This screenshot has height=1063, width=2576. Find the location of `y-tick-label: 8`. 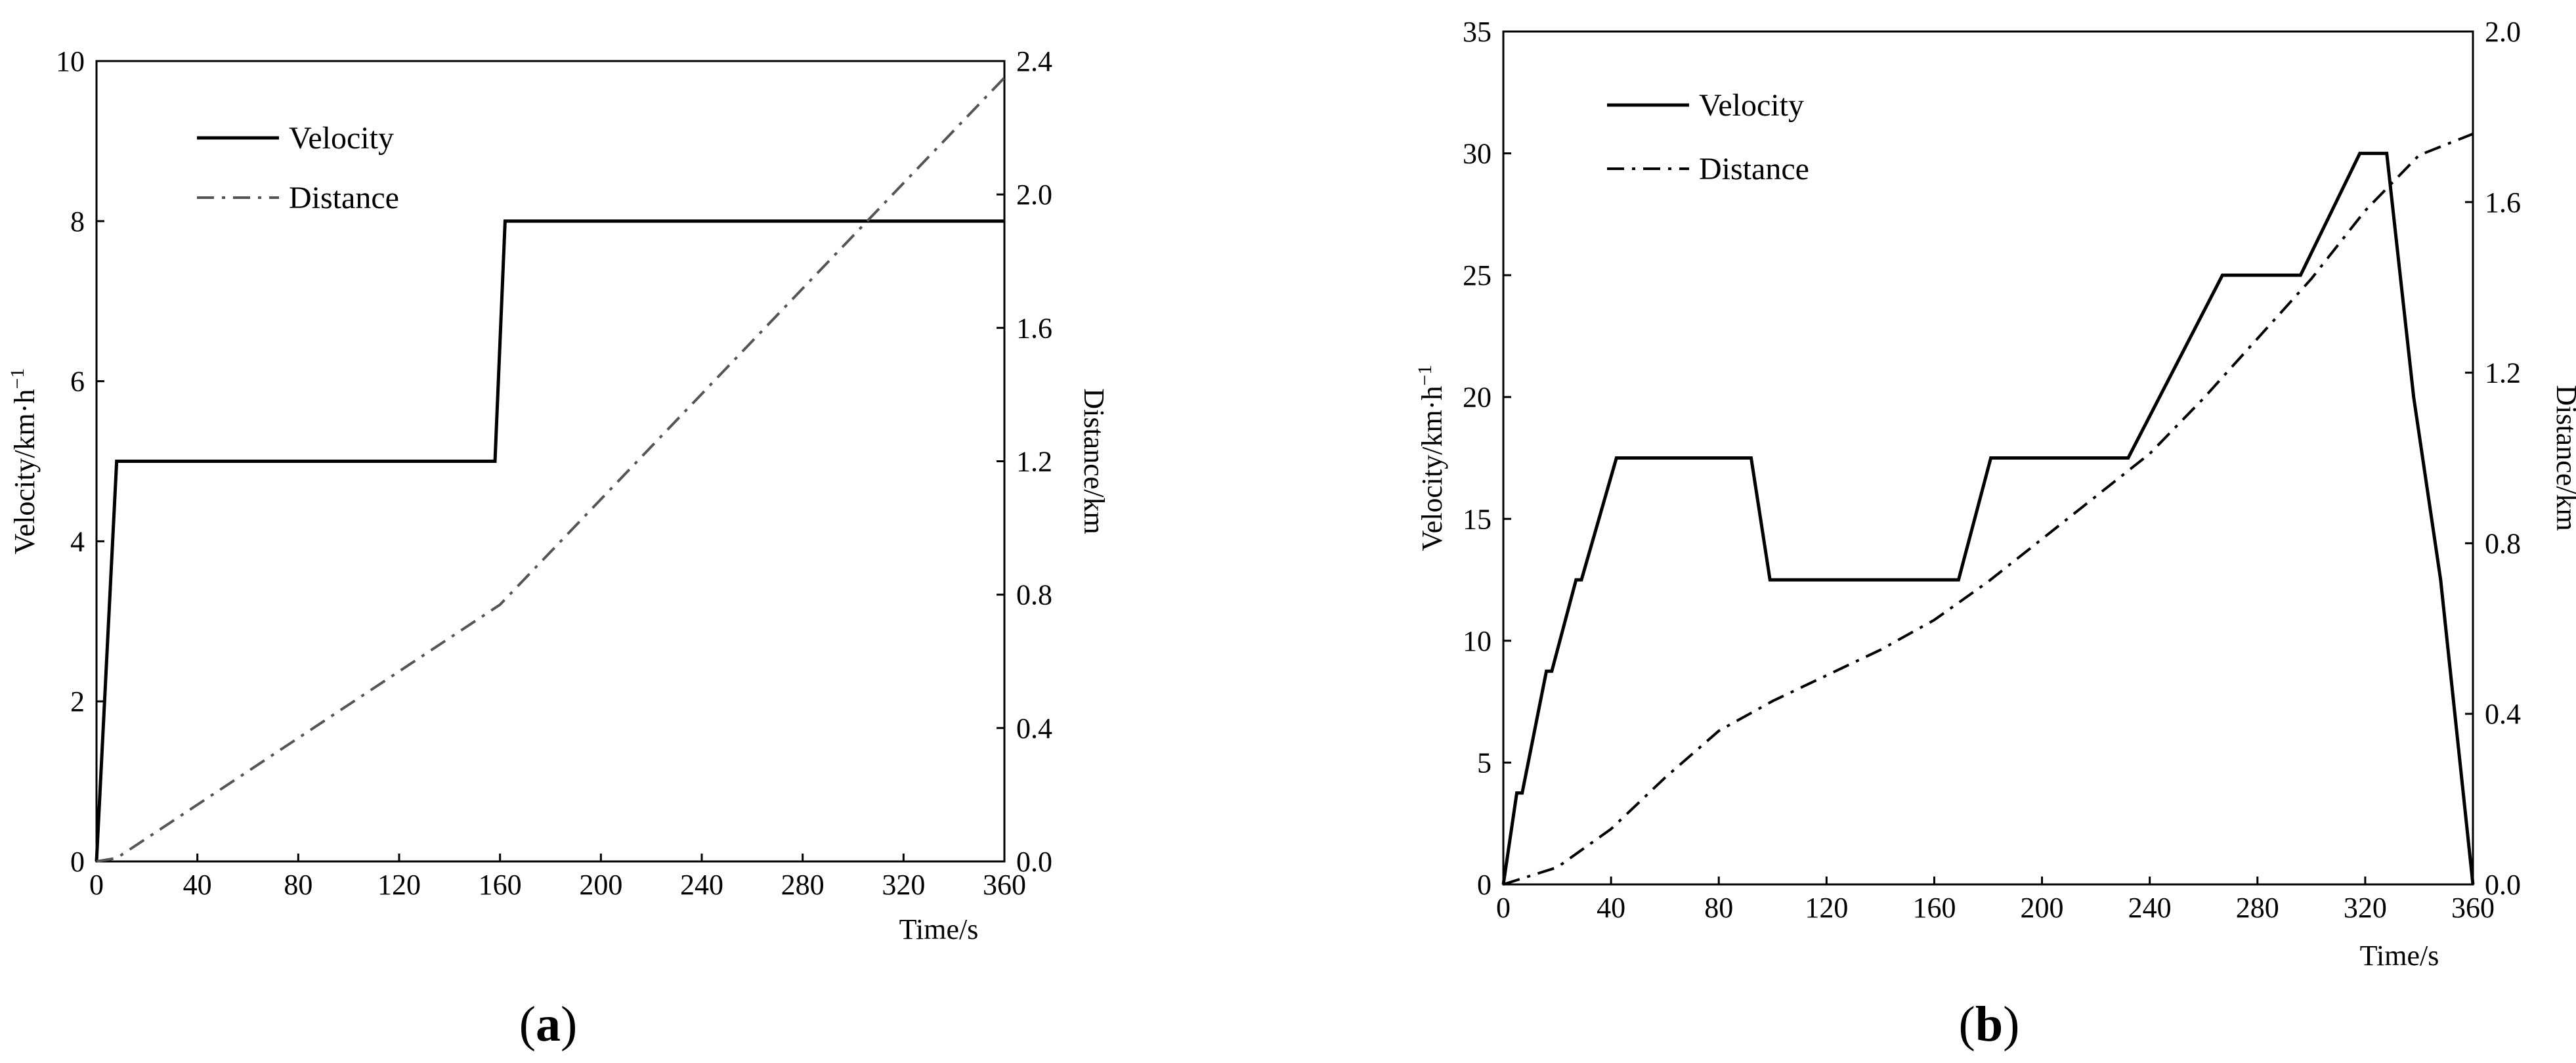

y-tick-label: 8 is located at coordinates (77, 222).